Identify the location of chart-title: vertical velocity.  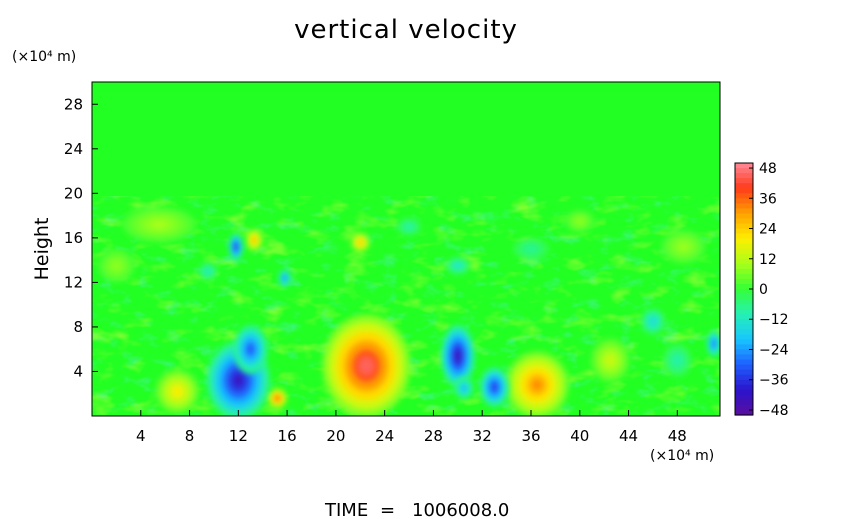
(406, 30).